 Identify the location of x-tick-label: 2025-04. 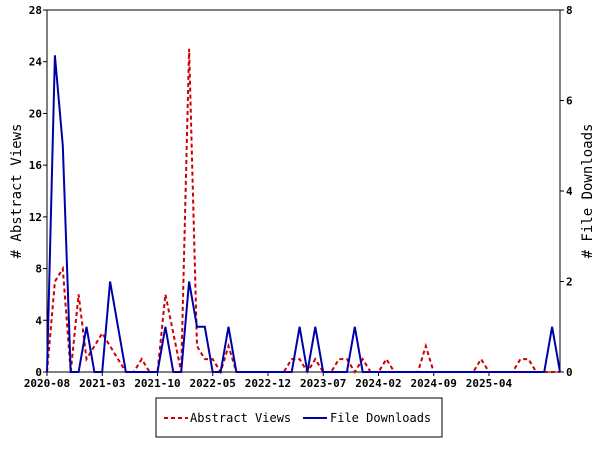
(489, 383).